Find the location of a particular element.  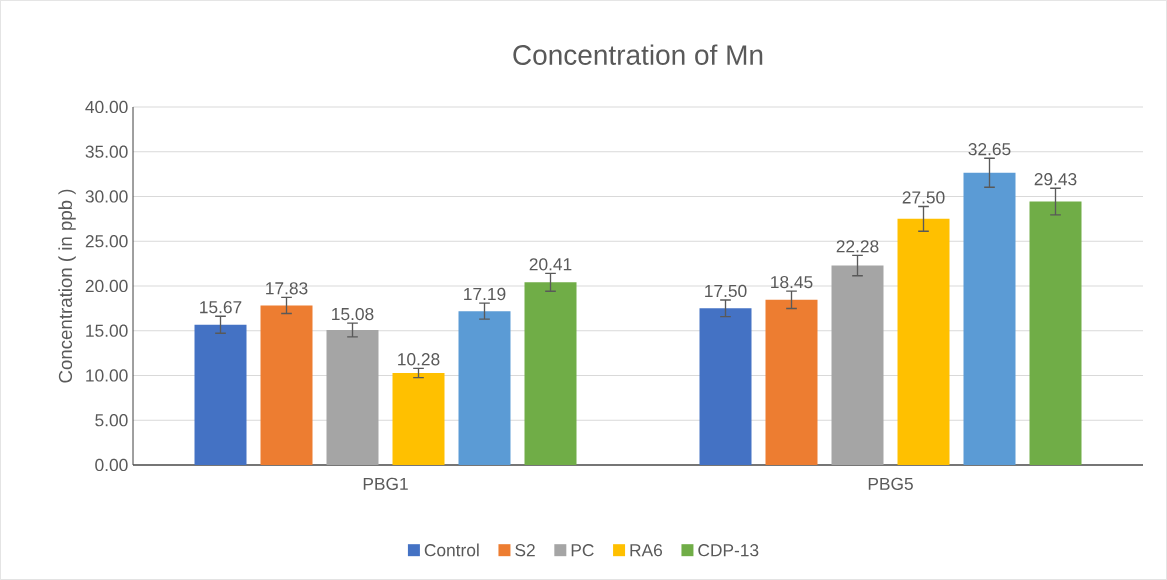

y-tick-label: 10.00 is located at coordinates (107, 375).